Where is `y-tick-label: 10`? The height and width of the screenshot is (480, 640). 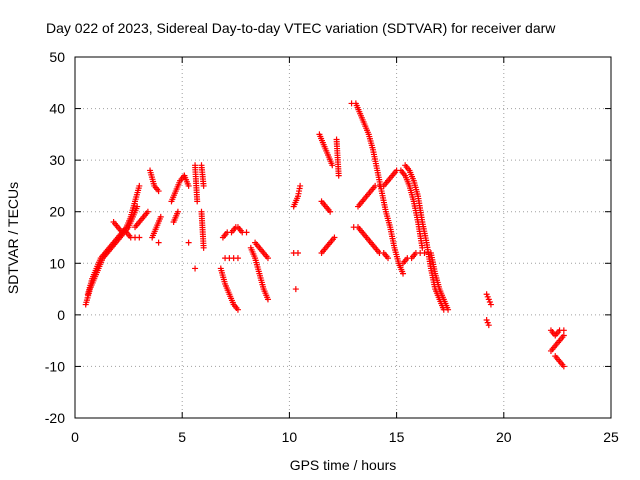
y-tick-label: 10 is located at coordinates (57, 263).